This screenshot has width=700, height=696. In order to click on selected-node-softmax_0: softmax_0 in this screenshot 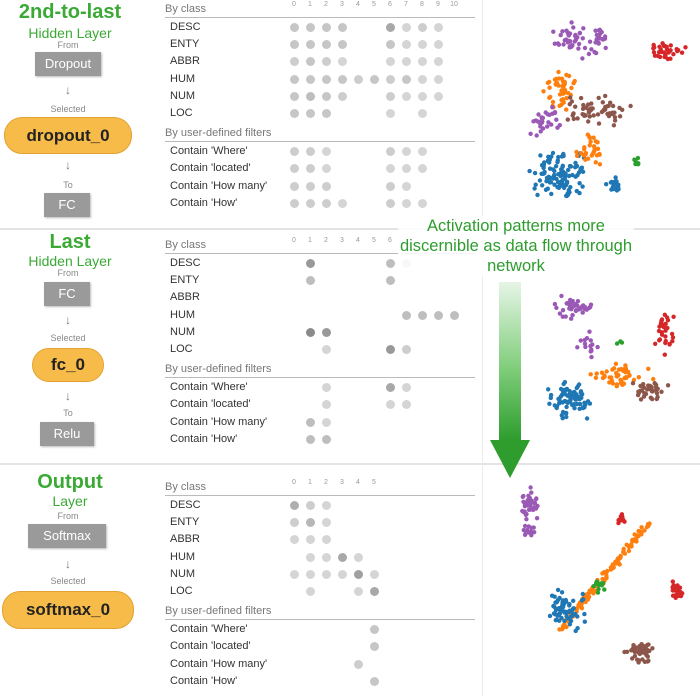, I will do `click(68, 610)`.